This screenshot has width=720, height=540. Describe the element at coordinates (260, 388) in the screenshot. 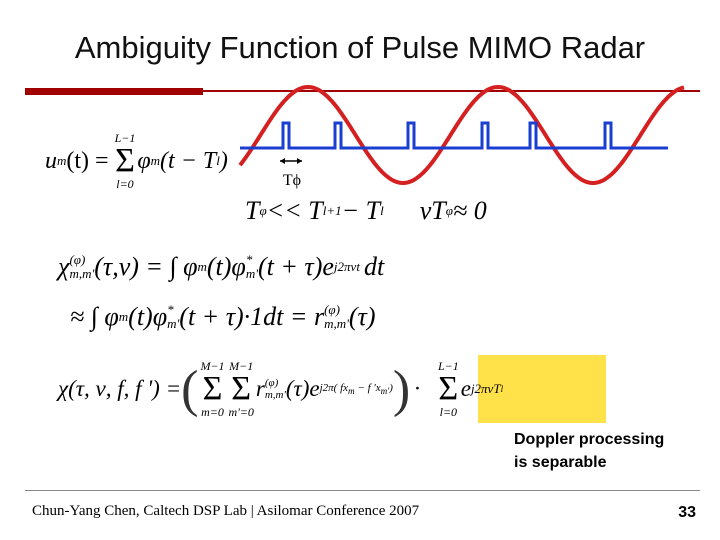

I see `eq-text: r` at that location.